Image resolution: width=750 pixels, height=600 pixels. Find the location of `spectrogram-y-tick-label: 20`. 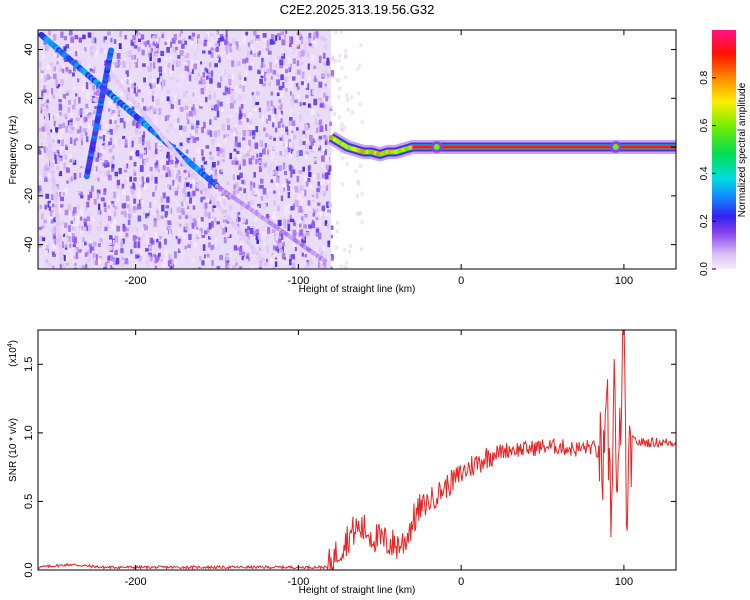

spectrogram-y-tick-label: 20 is located at coordinates (29, 98).